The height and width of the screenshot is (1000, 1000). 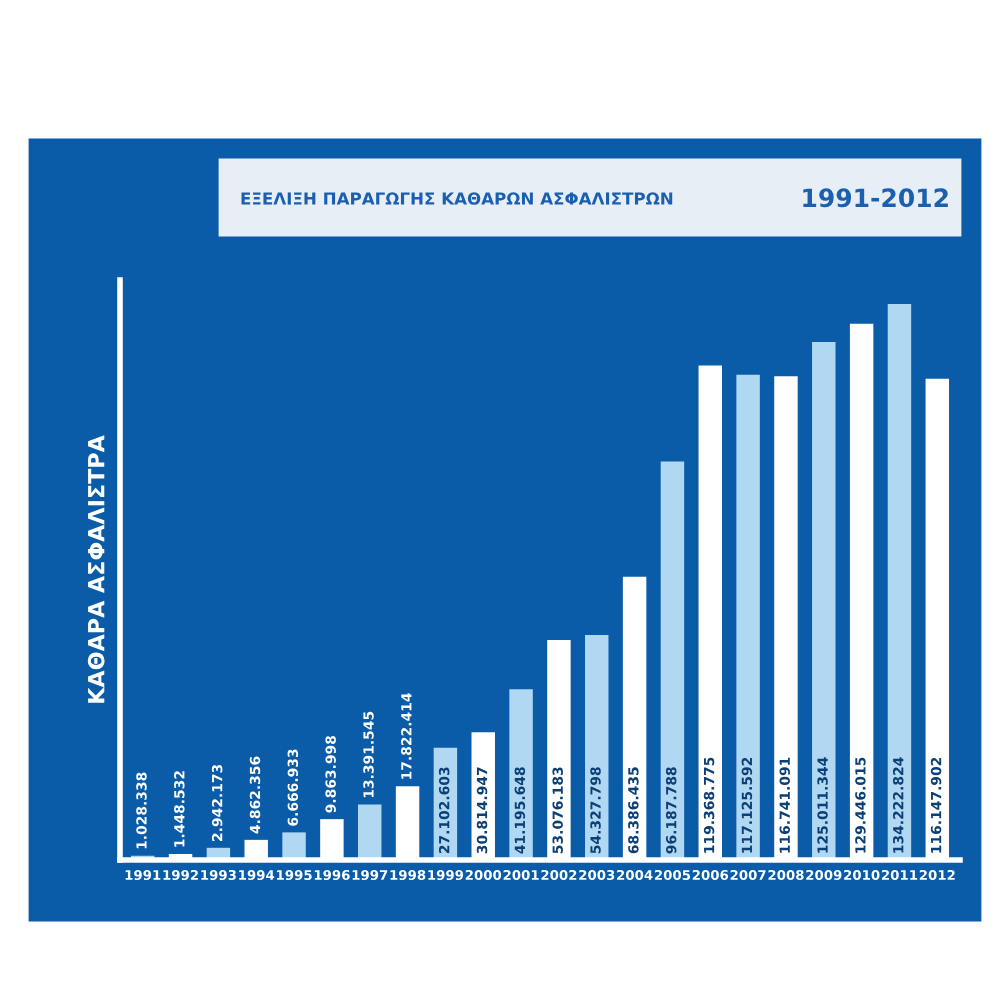 I want to click on chart-title: ΕΞΕΛΙΞΗ ΠΑΡΑΓΩΓΗΣ ΚΑΘΑΡΩΝ ΑΣΦΑΛΙΣΤΡΩΝ, so click(x=457, y=198).